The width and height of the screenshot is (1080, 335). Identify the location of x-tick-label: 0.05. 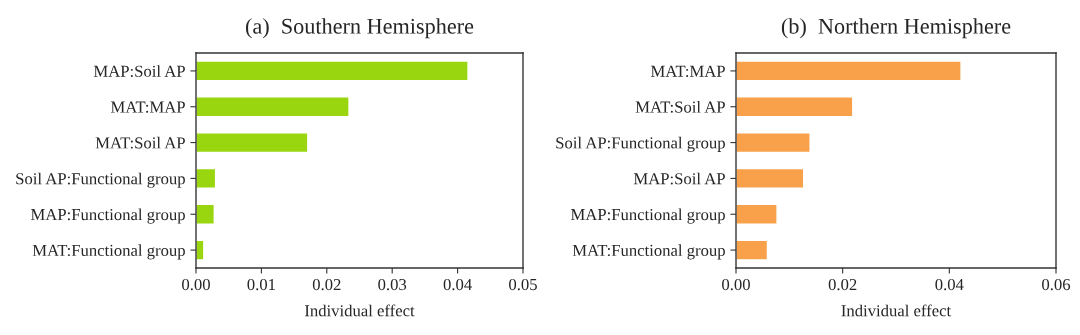
(523, 284).